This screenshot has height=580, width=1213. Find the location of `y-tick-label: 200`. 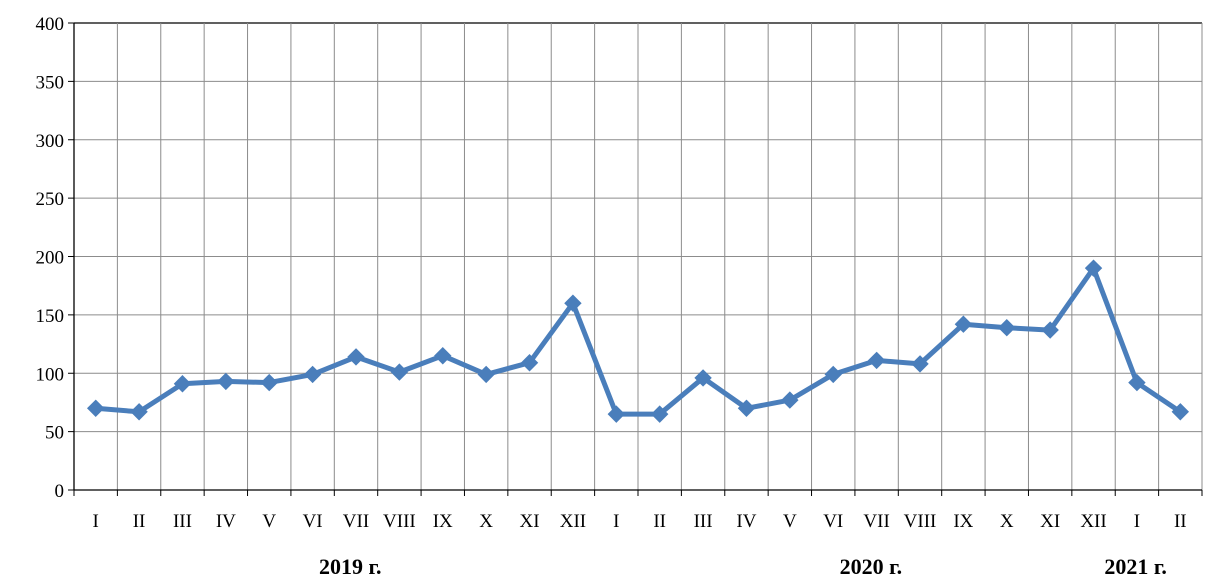

y-tick-label: 200 is located at coordinates (50, 258).